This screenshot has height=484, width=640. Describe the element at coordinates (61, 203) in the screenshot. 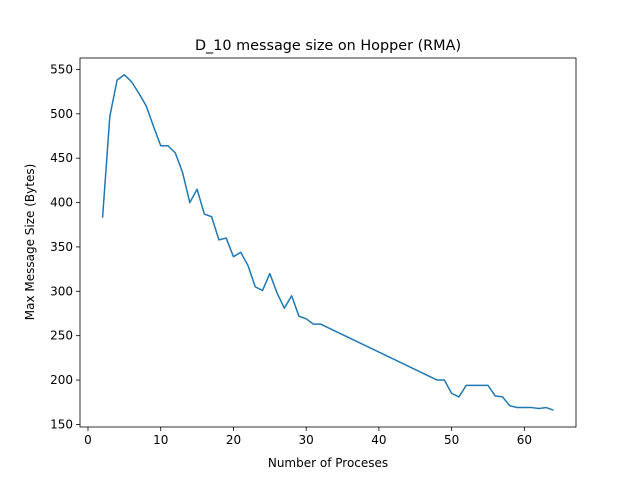

I see `y-tick-label: 400` at that location.